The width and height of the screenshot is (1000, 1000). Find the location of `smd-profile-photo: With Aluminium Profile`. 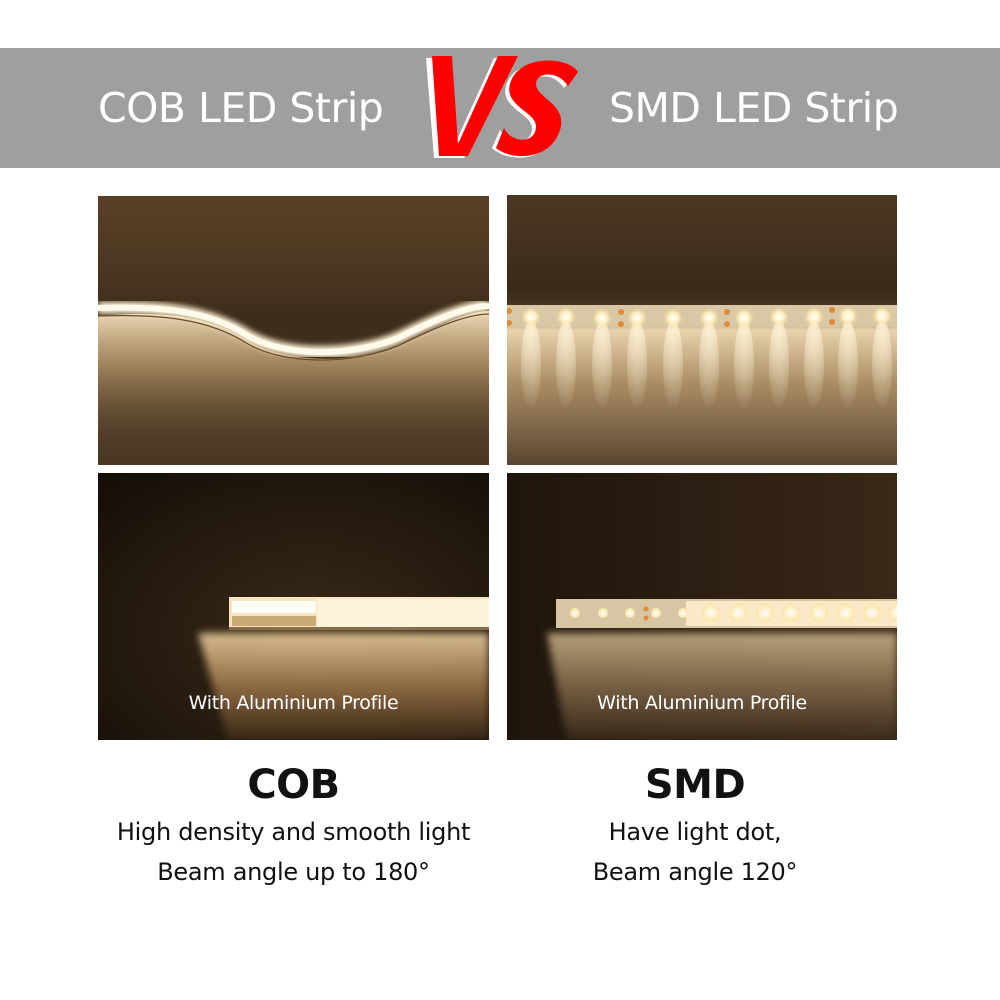

smd-profile-photo: With Aluminium Profile is located at coordinates (702, 606).